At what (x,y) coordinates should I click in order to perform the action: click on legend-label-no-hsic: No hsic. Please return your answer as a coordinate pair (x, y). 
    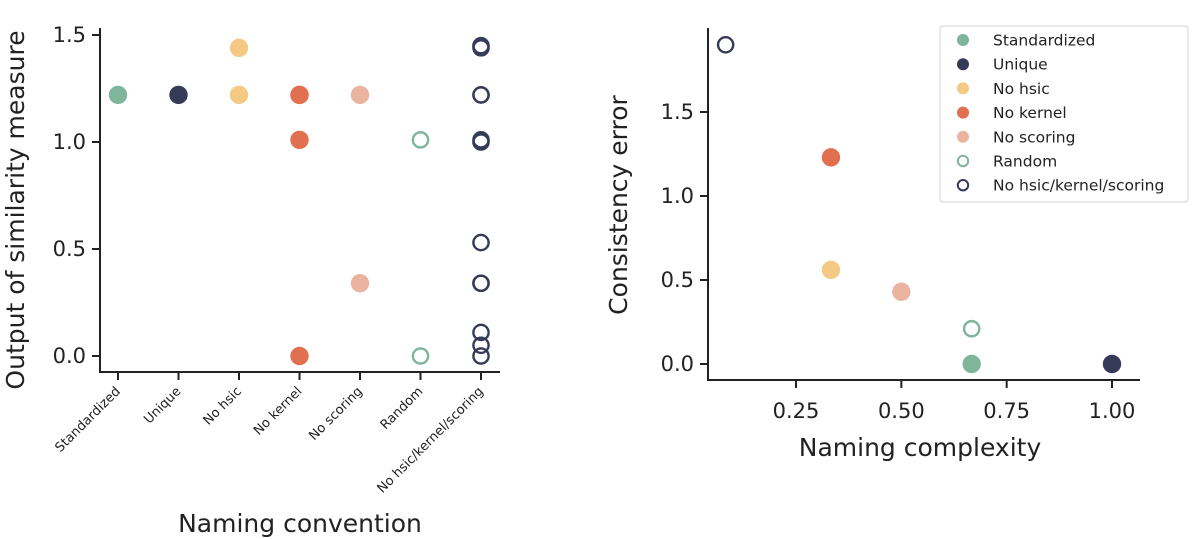
    Looking at the image, I should click on (1021, 89).